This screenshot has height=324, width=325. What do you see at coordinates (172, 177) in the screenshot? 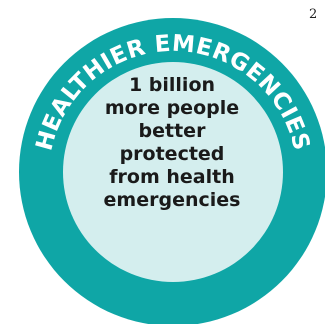
I see `badge-line: from health` at bounding box center [172, 177].